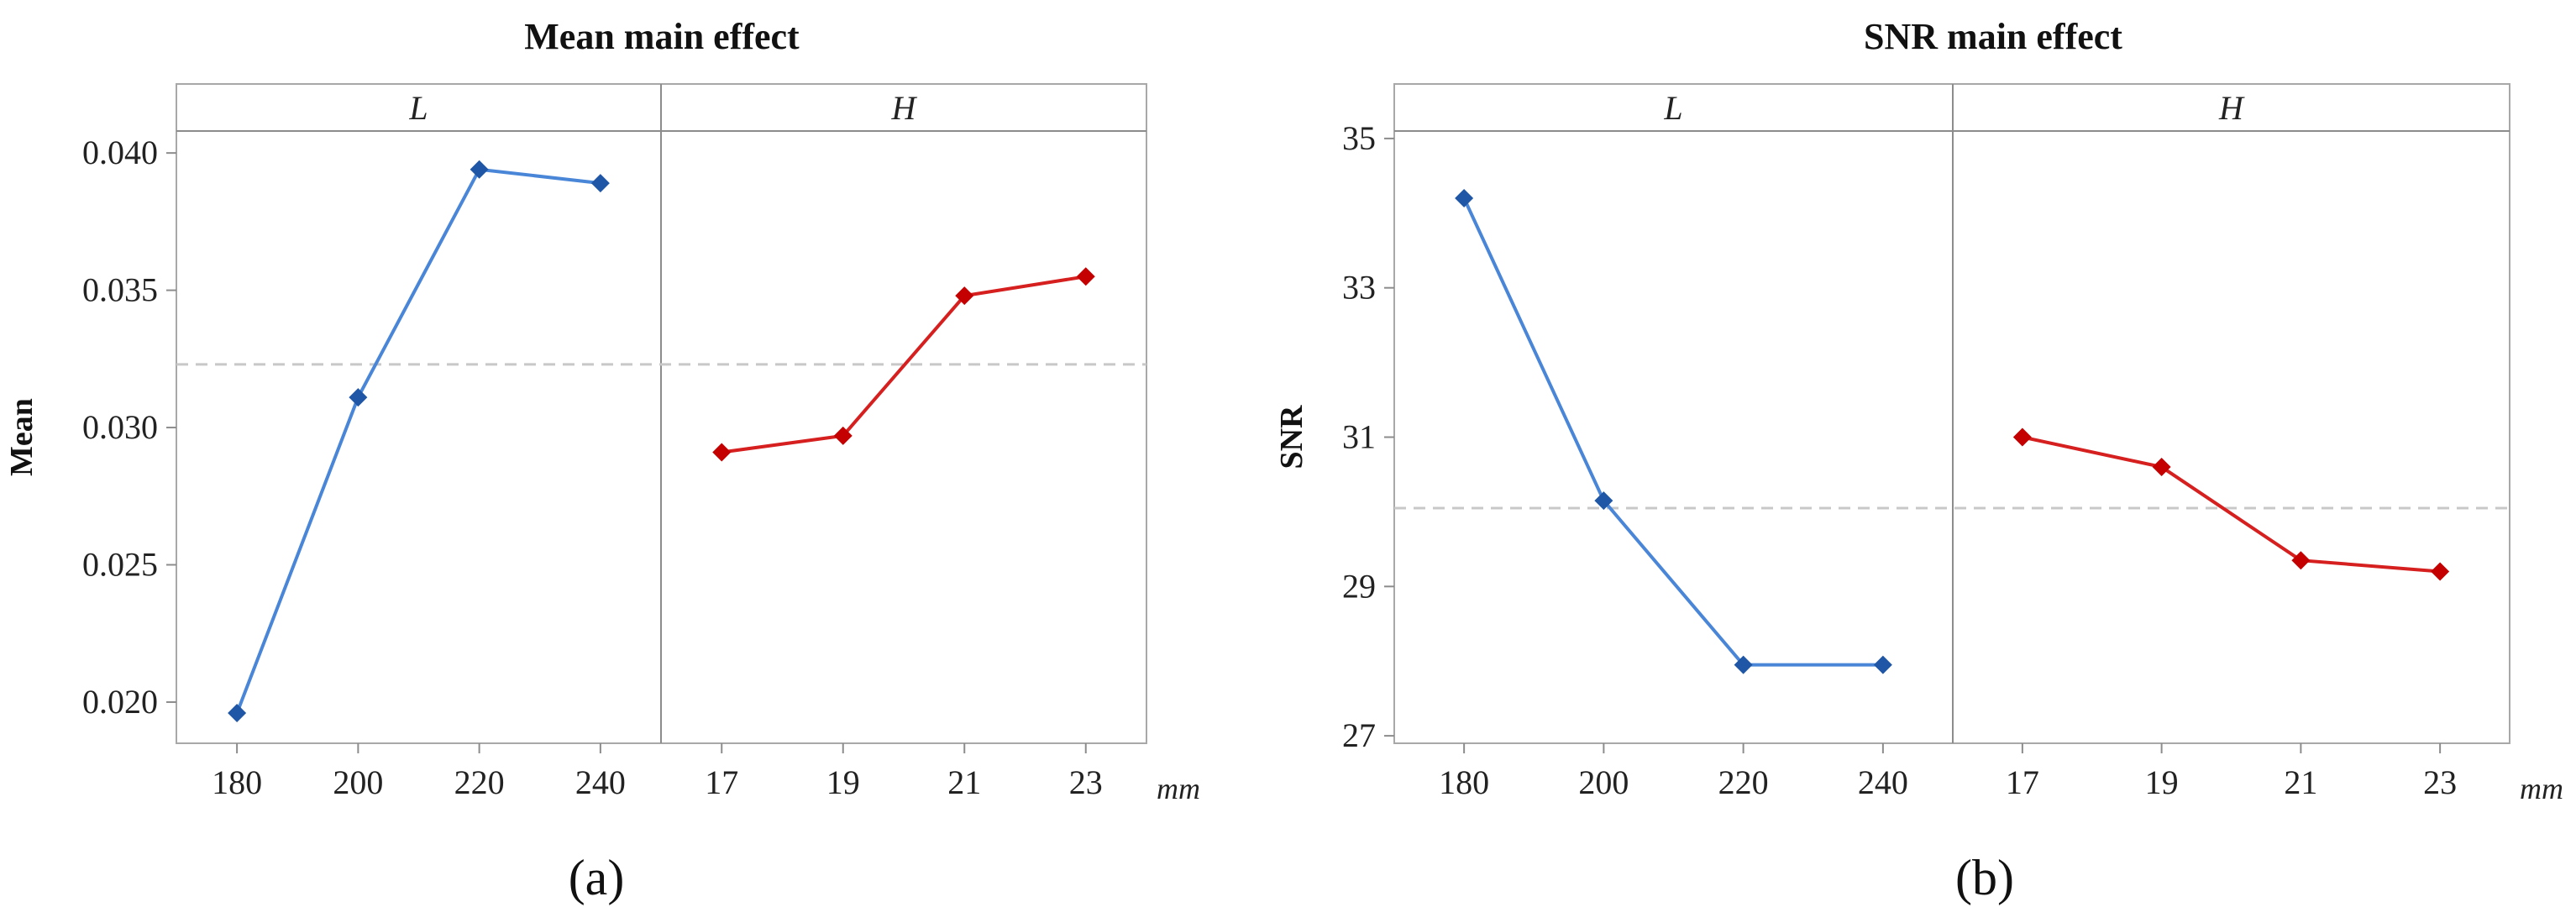 The width and height of the screenshot is (2576, 923). I want to click on y-tick-label: 27, so click(1359, 735).